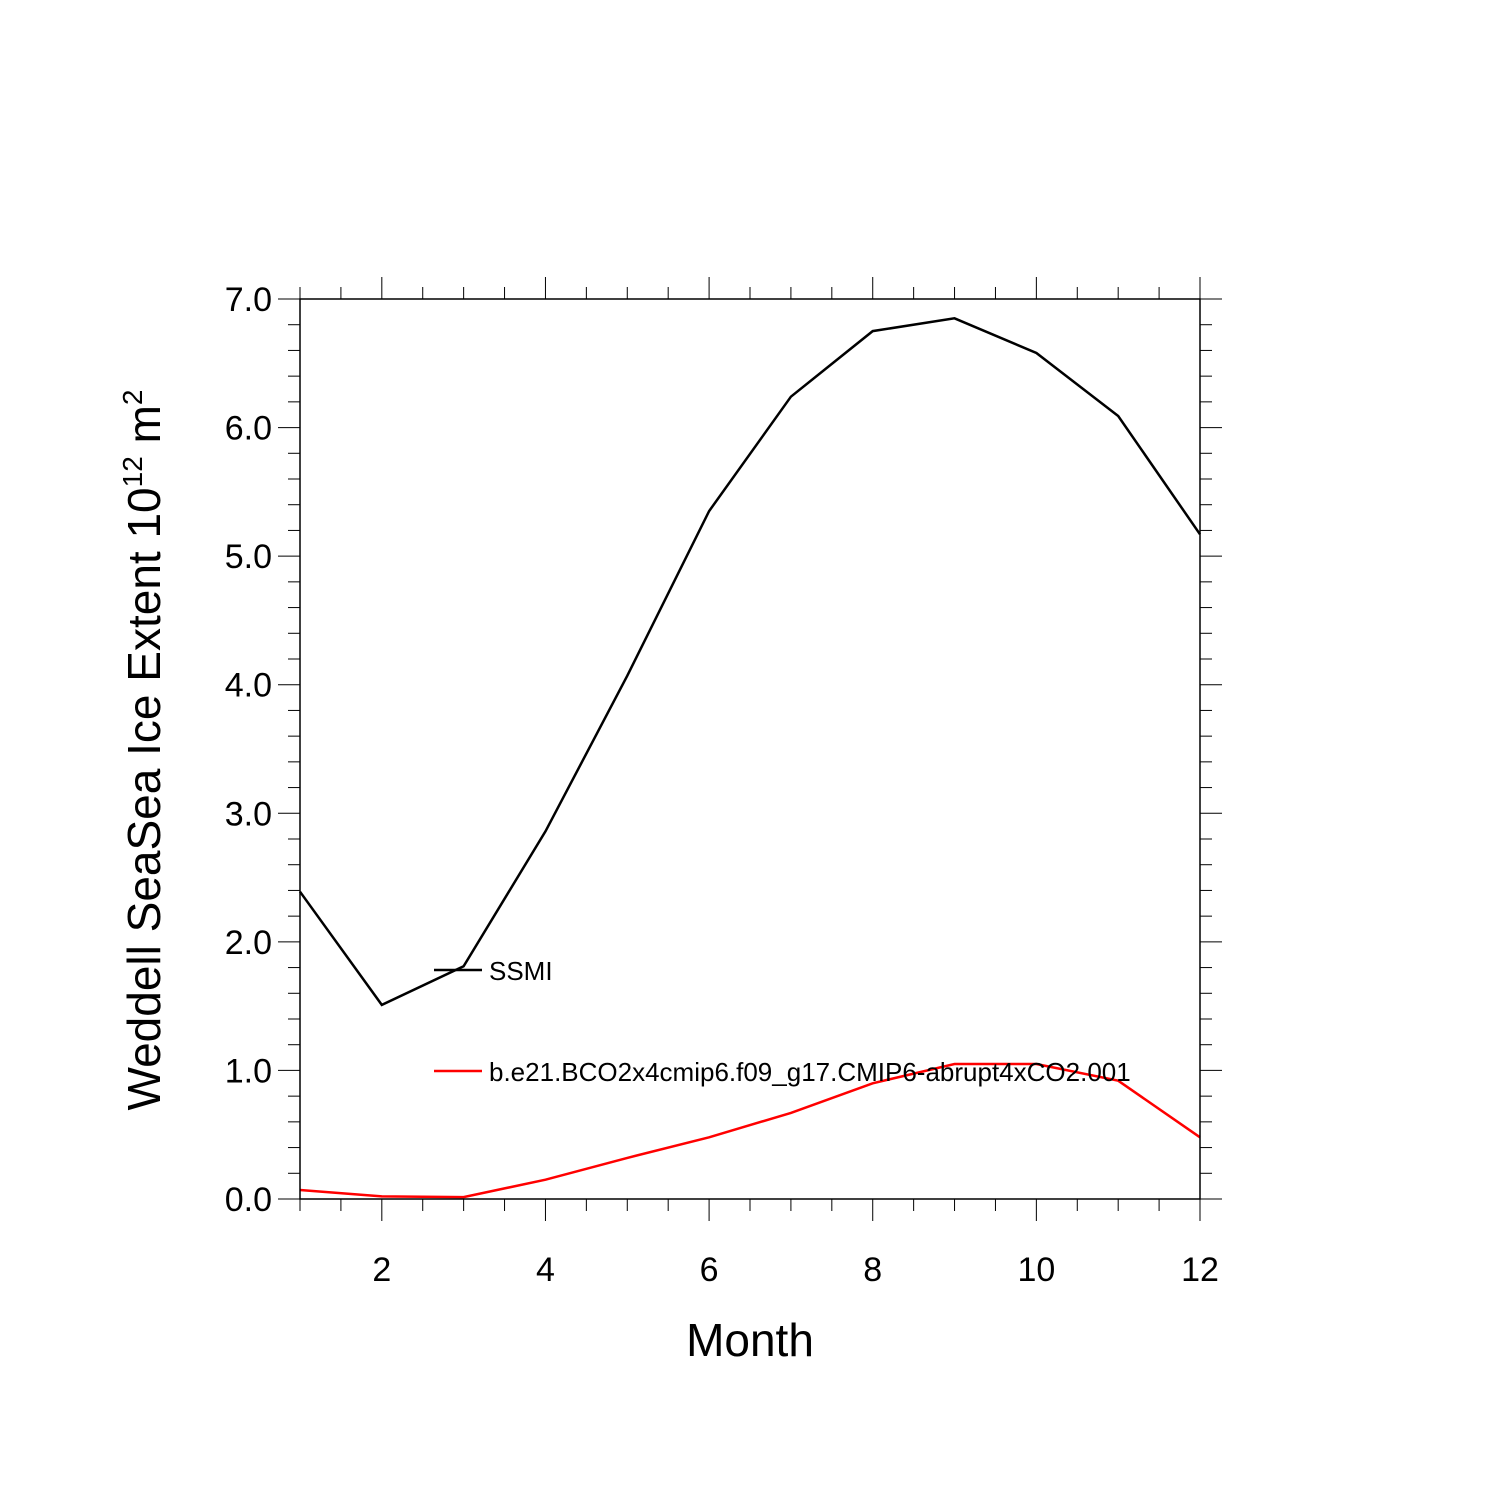  What do you see at coordinates (1200, 1270) in the screenshot?
I see `x-tick-label: 12` at bounding box center [1200, 1270].